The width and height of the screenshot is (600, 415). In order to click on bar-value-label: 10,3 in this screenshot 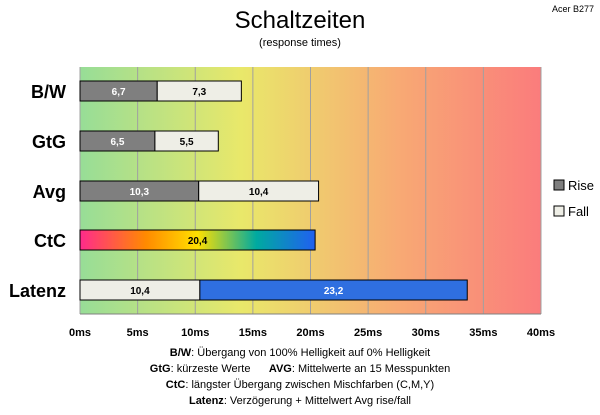, I will do `click(140, 192)`.